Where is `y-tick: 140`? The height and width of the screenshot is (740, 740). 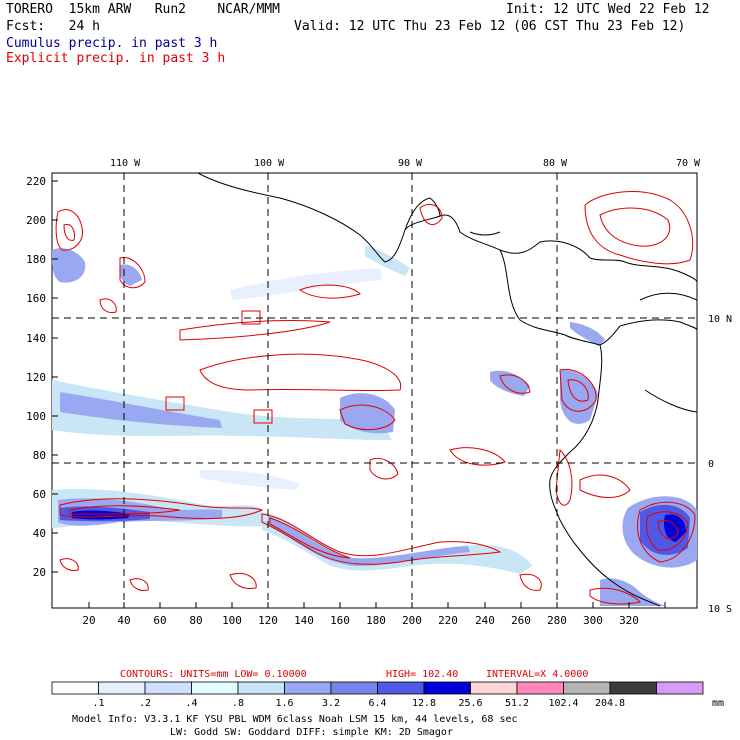 y-tick: 140 is located at coordinates (36, 338).